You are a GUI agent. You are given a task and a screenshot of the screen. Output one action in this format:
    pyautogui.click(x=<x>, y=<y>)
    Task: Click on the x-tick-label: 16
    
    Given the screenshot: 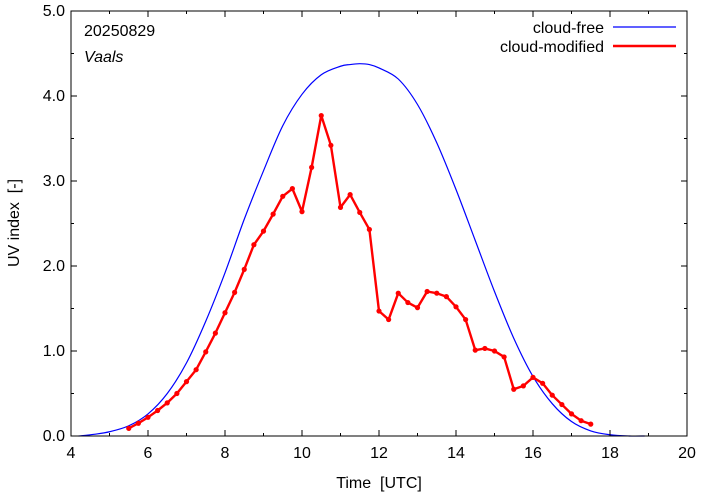 What is the action you would take?
    pyautogui.click(x=533, y=453)
    